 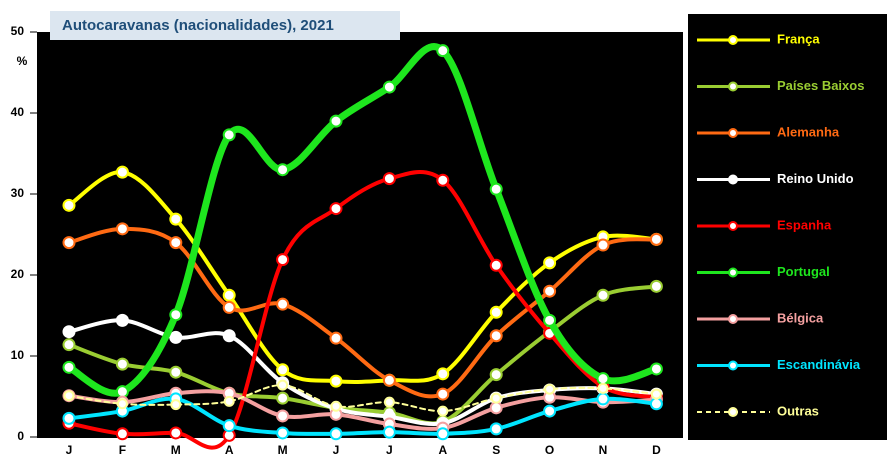 I want to click on legend-label: Outras, so click(x=798, y=410).